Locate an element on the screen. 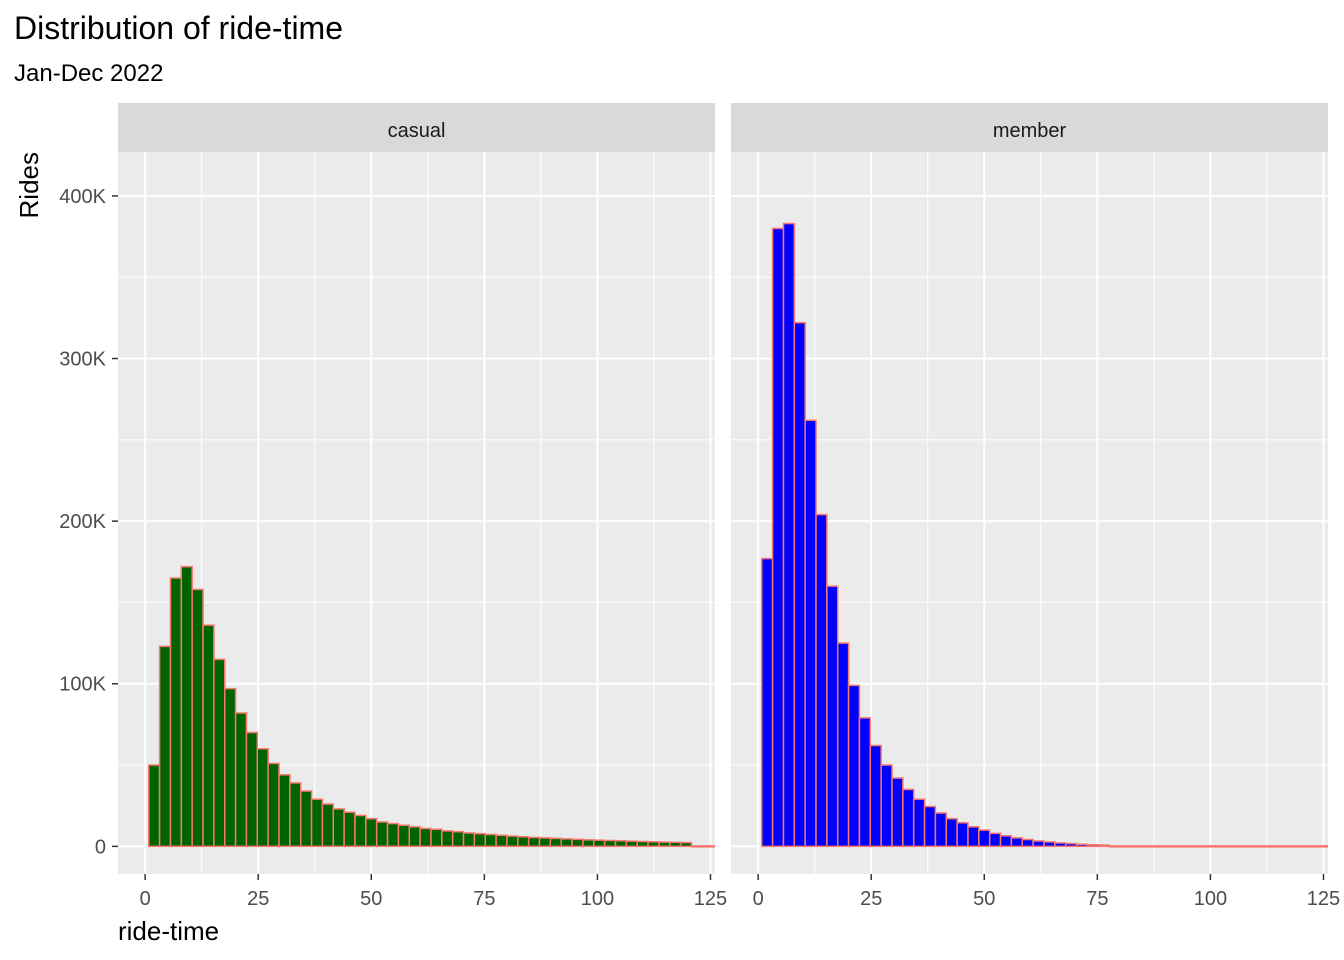  x-tick-label: 75 is located at coordinates (484, 899).